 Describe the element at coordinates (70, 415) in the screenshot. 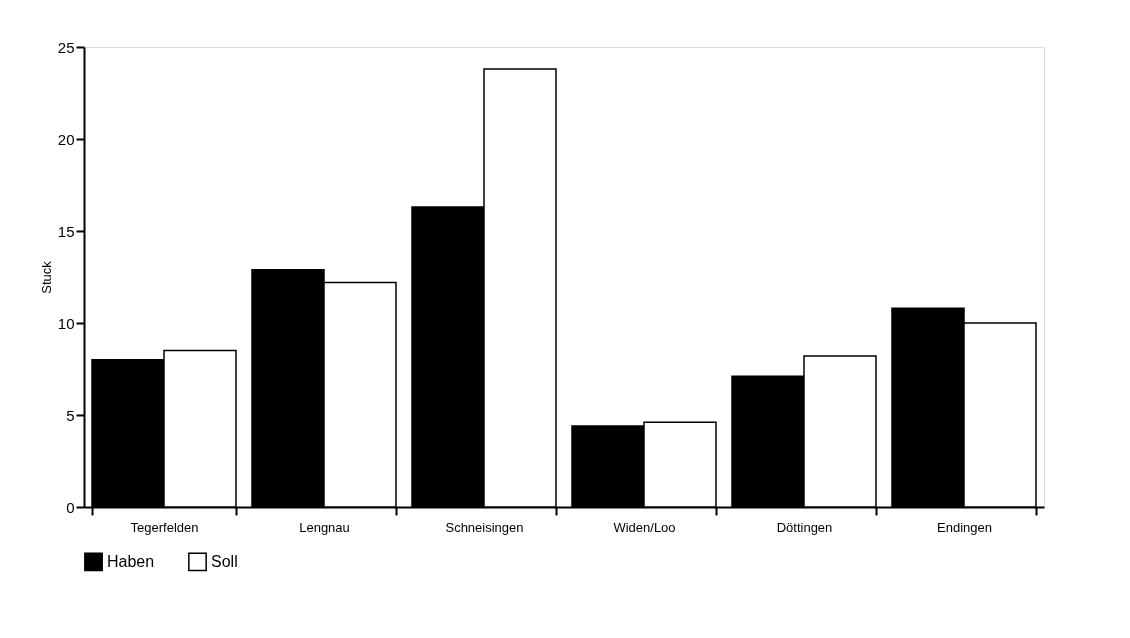

I see `y-tick-label: 5` at that location.